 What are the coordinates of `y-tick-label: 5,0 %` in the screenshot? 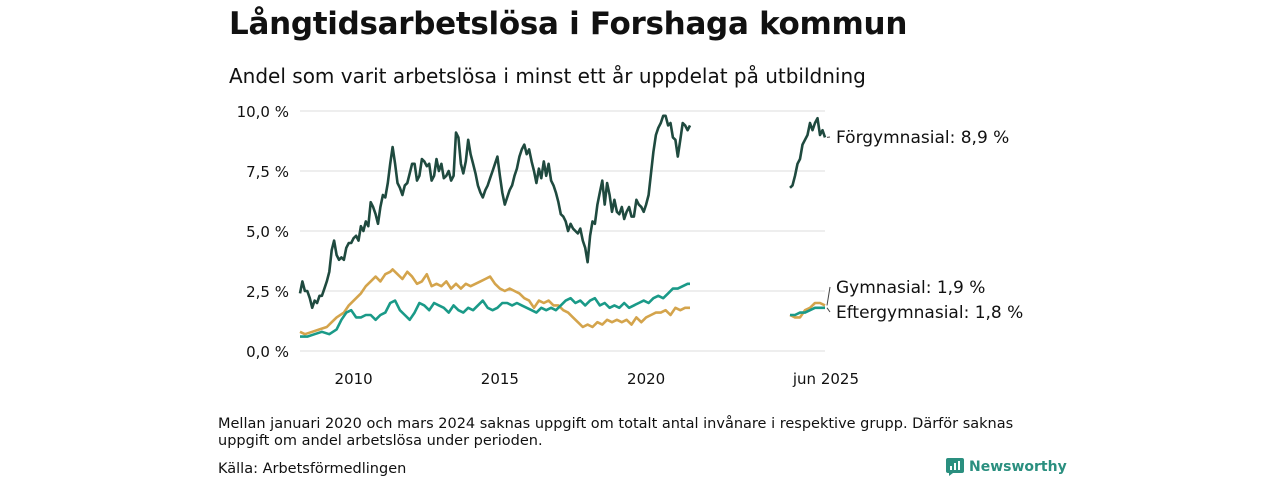 It's located at (267, 232).